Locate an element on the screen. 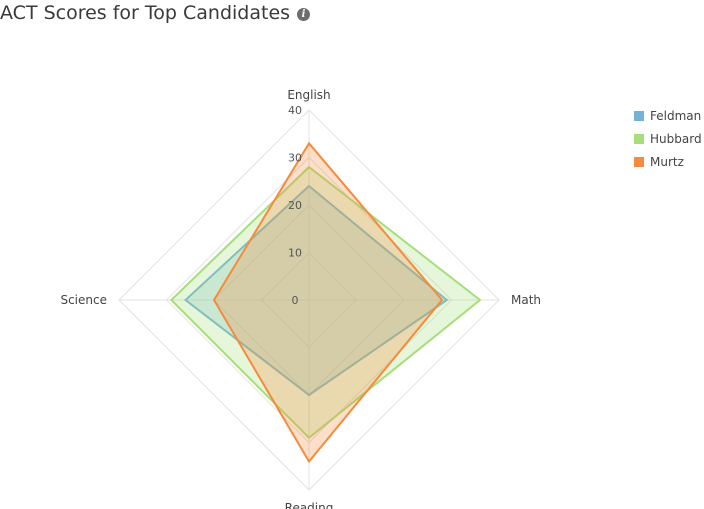 This screenshot has height=509, width=704. legend-label: Hubbard is located at coordinates (676, 138).